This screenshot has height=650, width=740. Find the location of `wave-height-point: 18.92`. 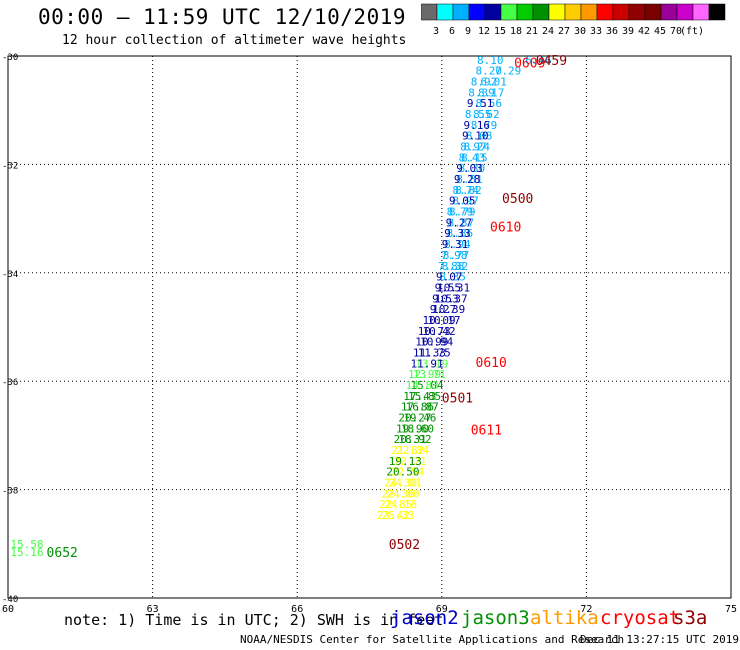

wave-height-point: 18.92 is located at coordinates (414, 439).